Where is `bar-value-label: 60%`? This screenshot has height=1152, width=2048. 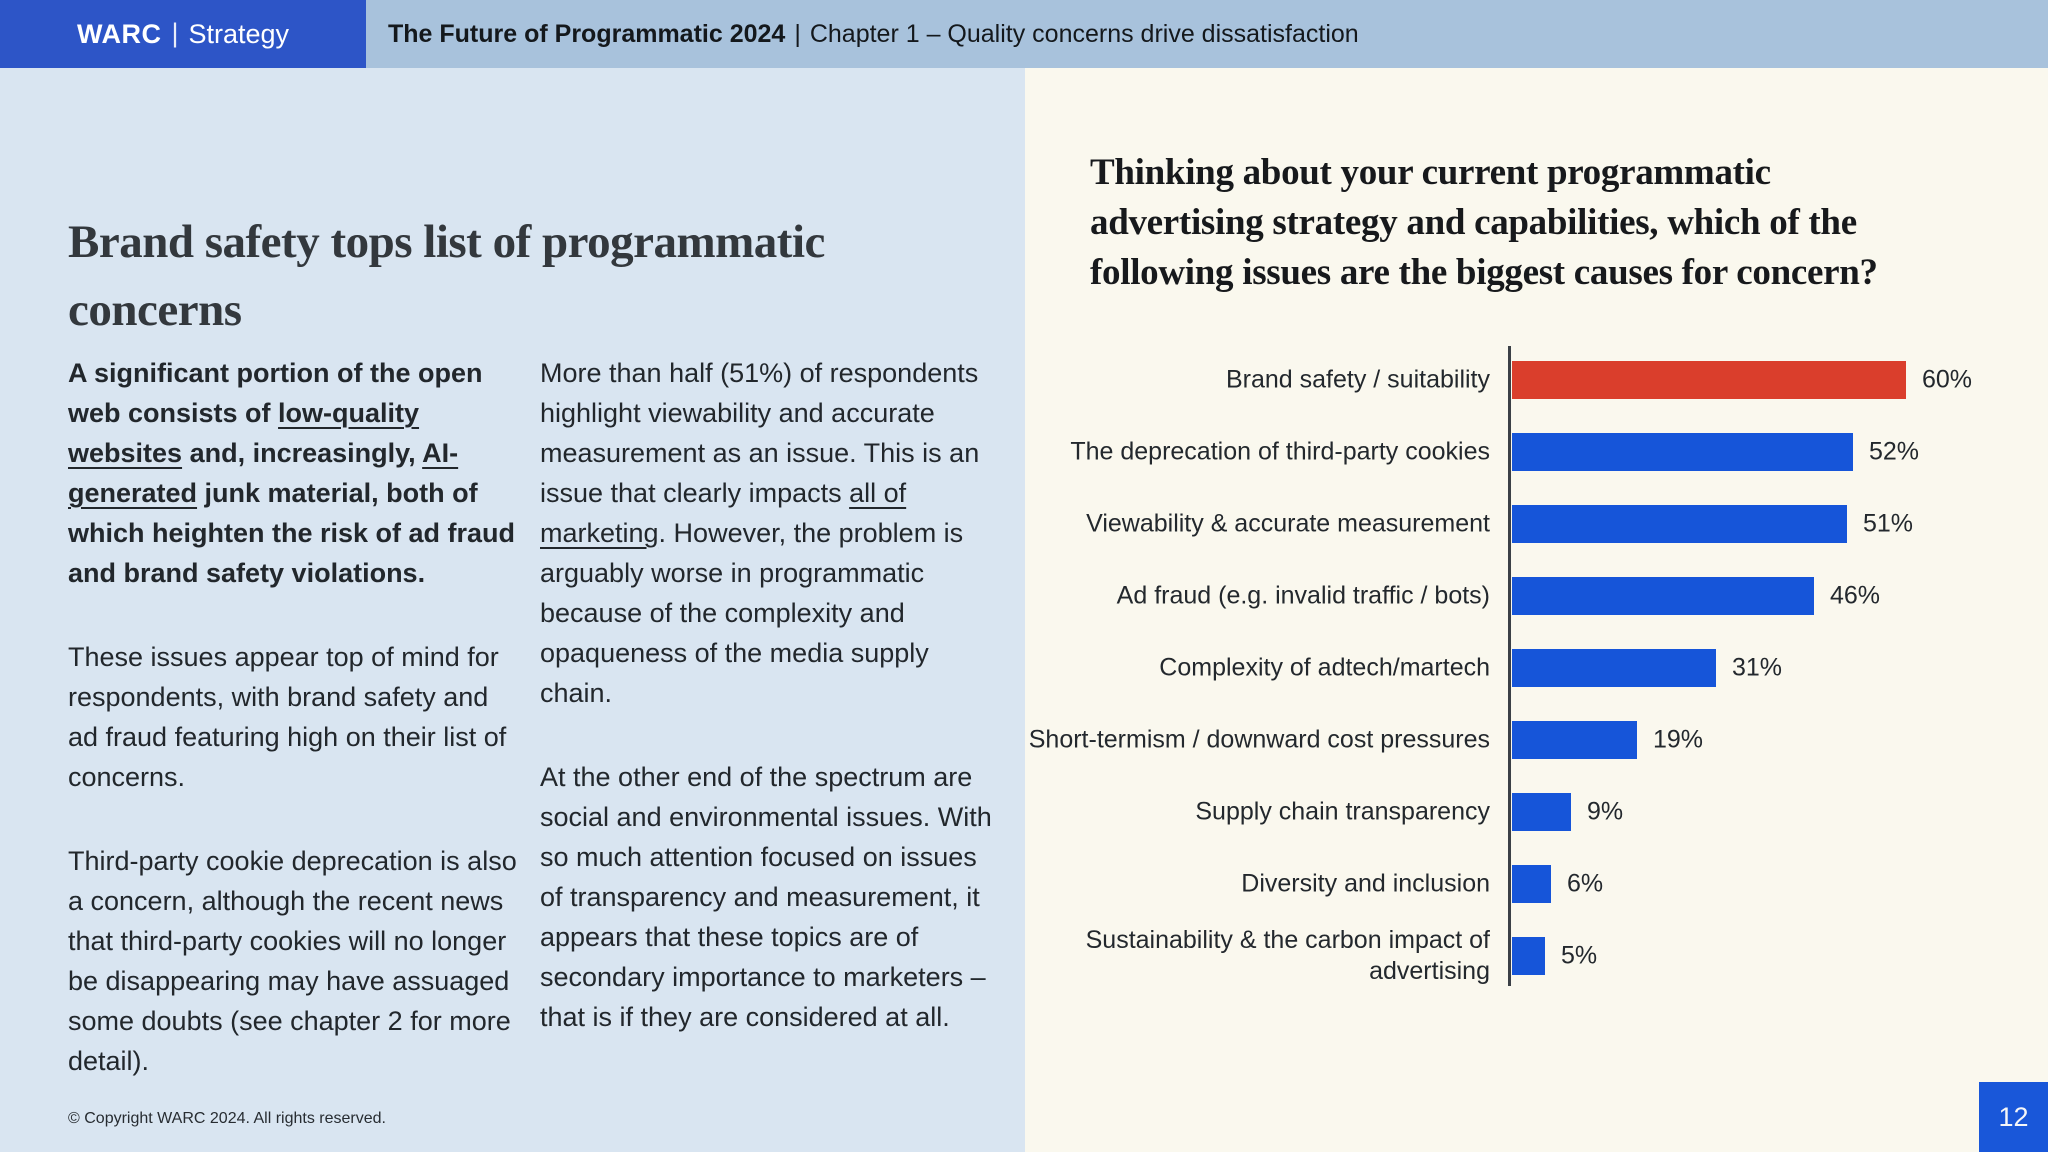 bar-value-label: 60% is located at coordinates (1947, 379).